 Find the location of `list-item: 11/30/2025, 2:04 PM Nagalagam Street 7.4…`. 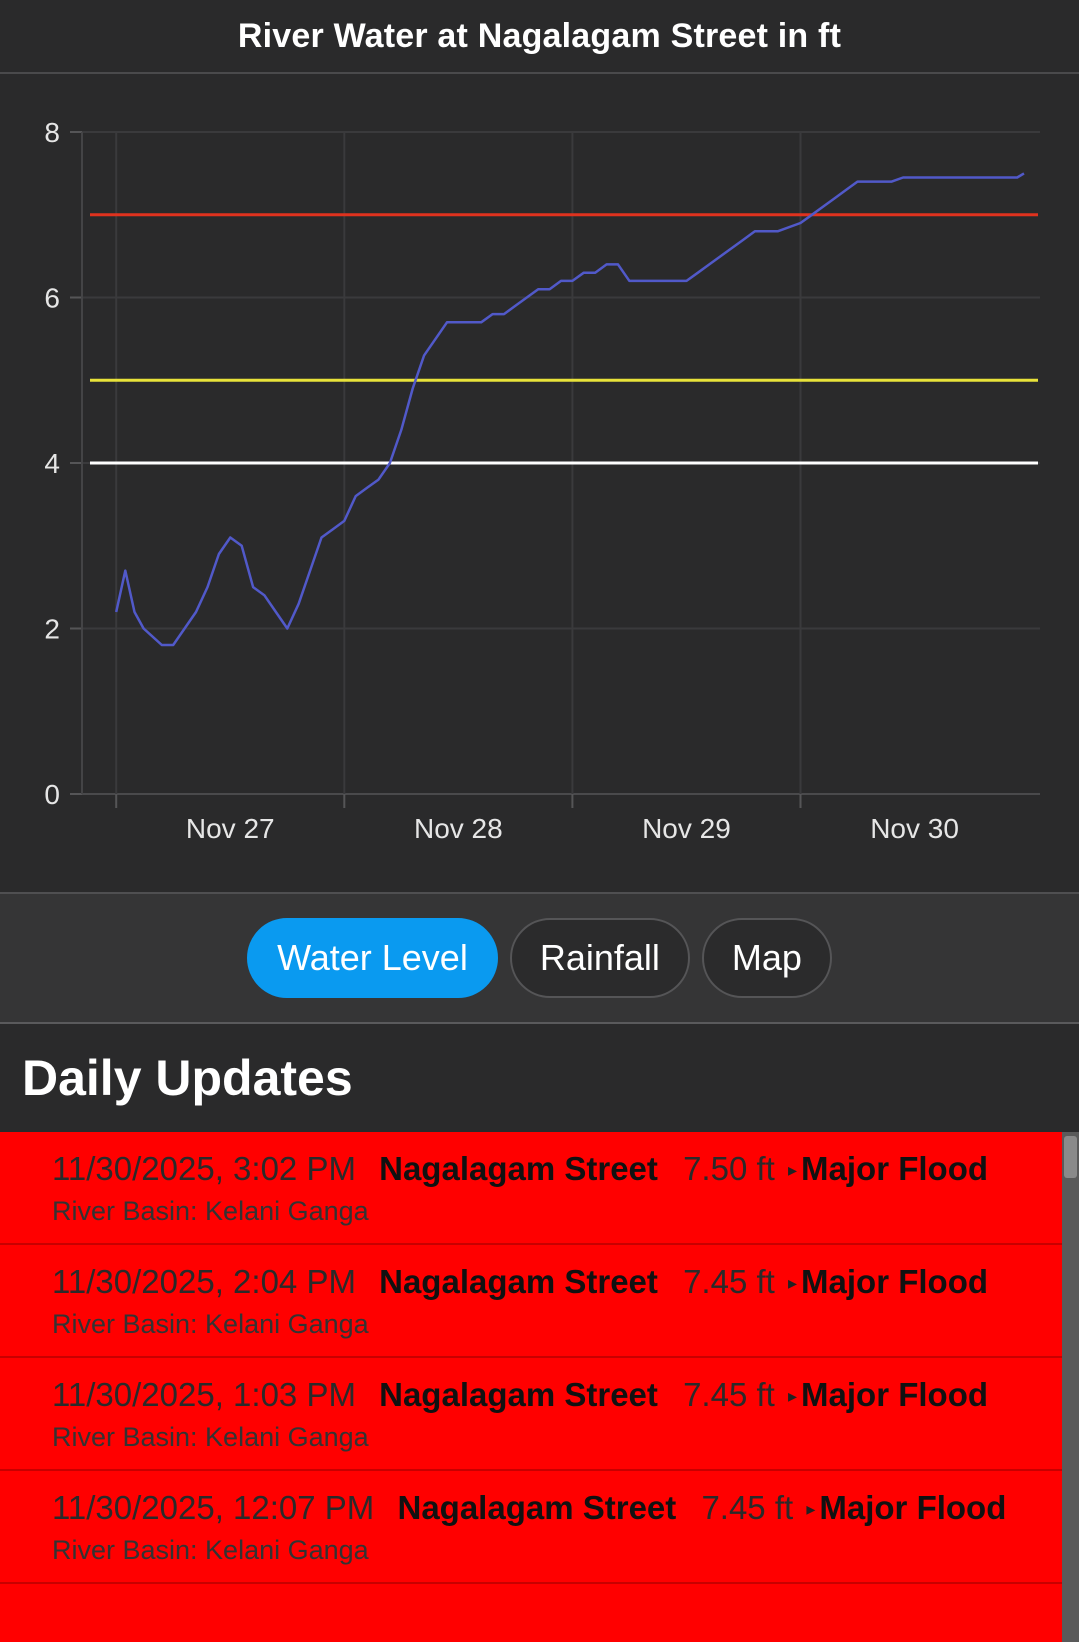

list-item: 11/30/2025, 2:04 PM Nagalagam Street 7.4… is located at coordinates (531, 1301).